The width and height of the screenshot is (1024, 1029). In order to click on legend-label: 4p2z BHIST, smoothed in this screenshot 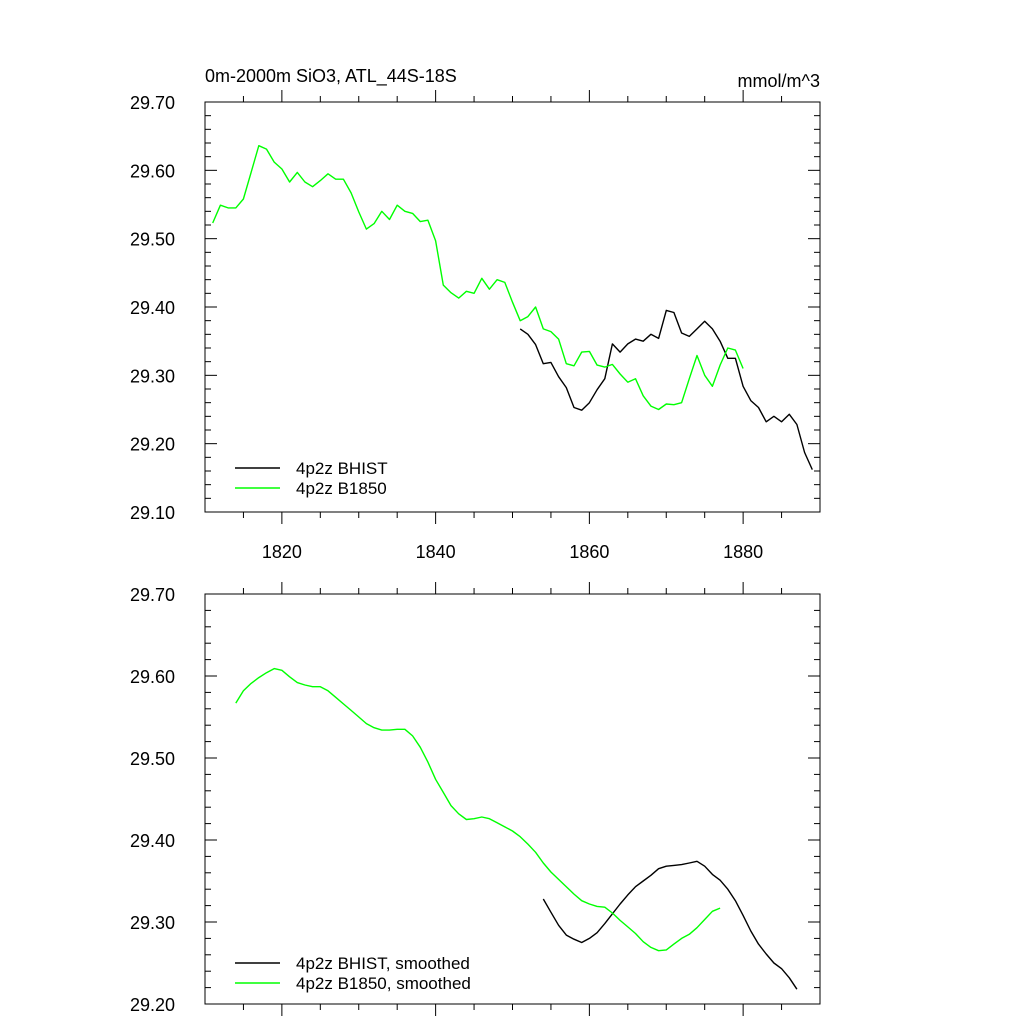, I will do `click(383, 963)`.